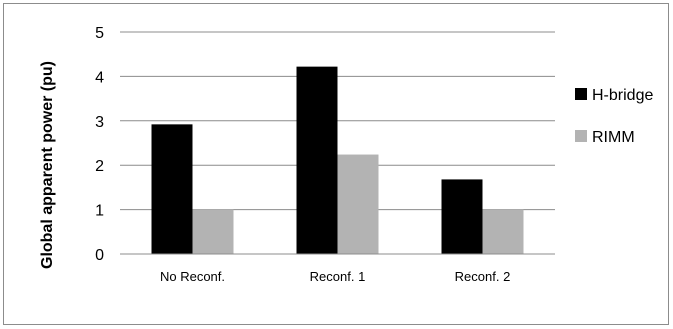 This screenshot has width=673, height=329. Describe the element at coordinates (622, 95) in the screenshot. I see `legend-label: H-bridge` at that location.